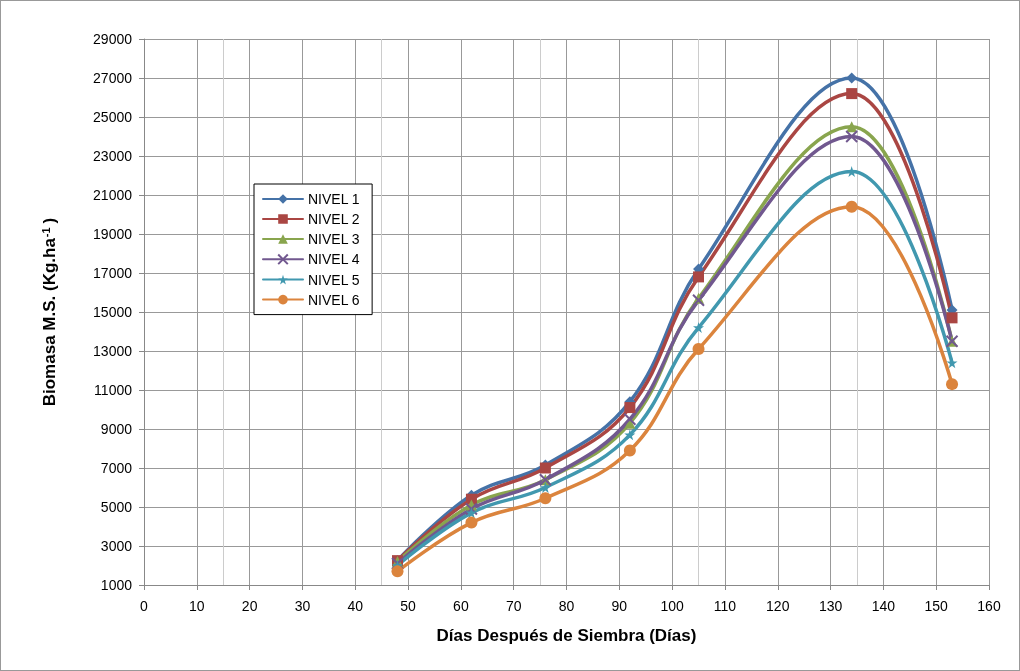 The height and width of the screenshot is (671, 1020). I want to click on x-tick-label: 100, so click(672, 606).